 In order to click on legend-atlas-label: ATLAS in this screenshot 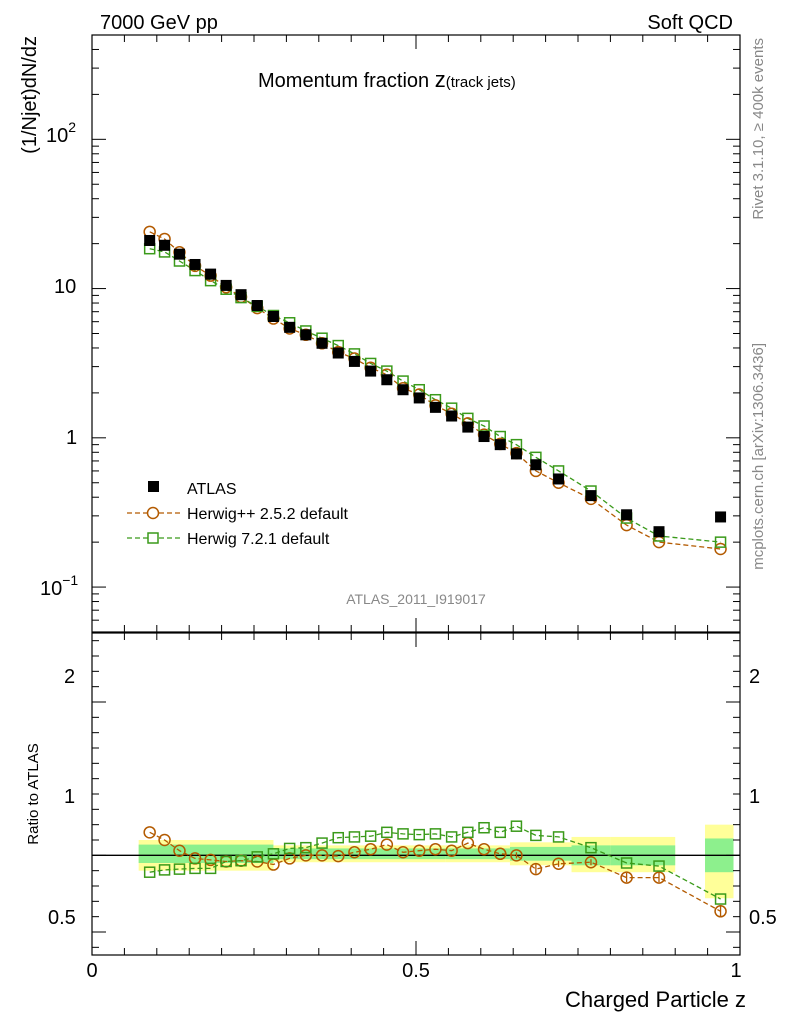, I will do `click(212, 489)`.